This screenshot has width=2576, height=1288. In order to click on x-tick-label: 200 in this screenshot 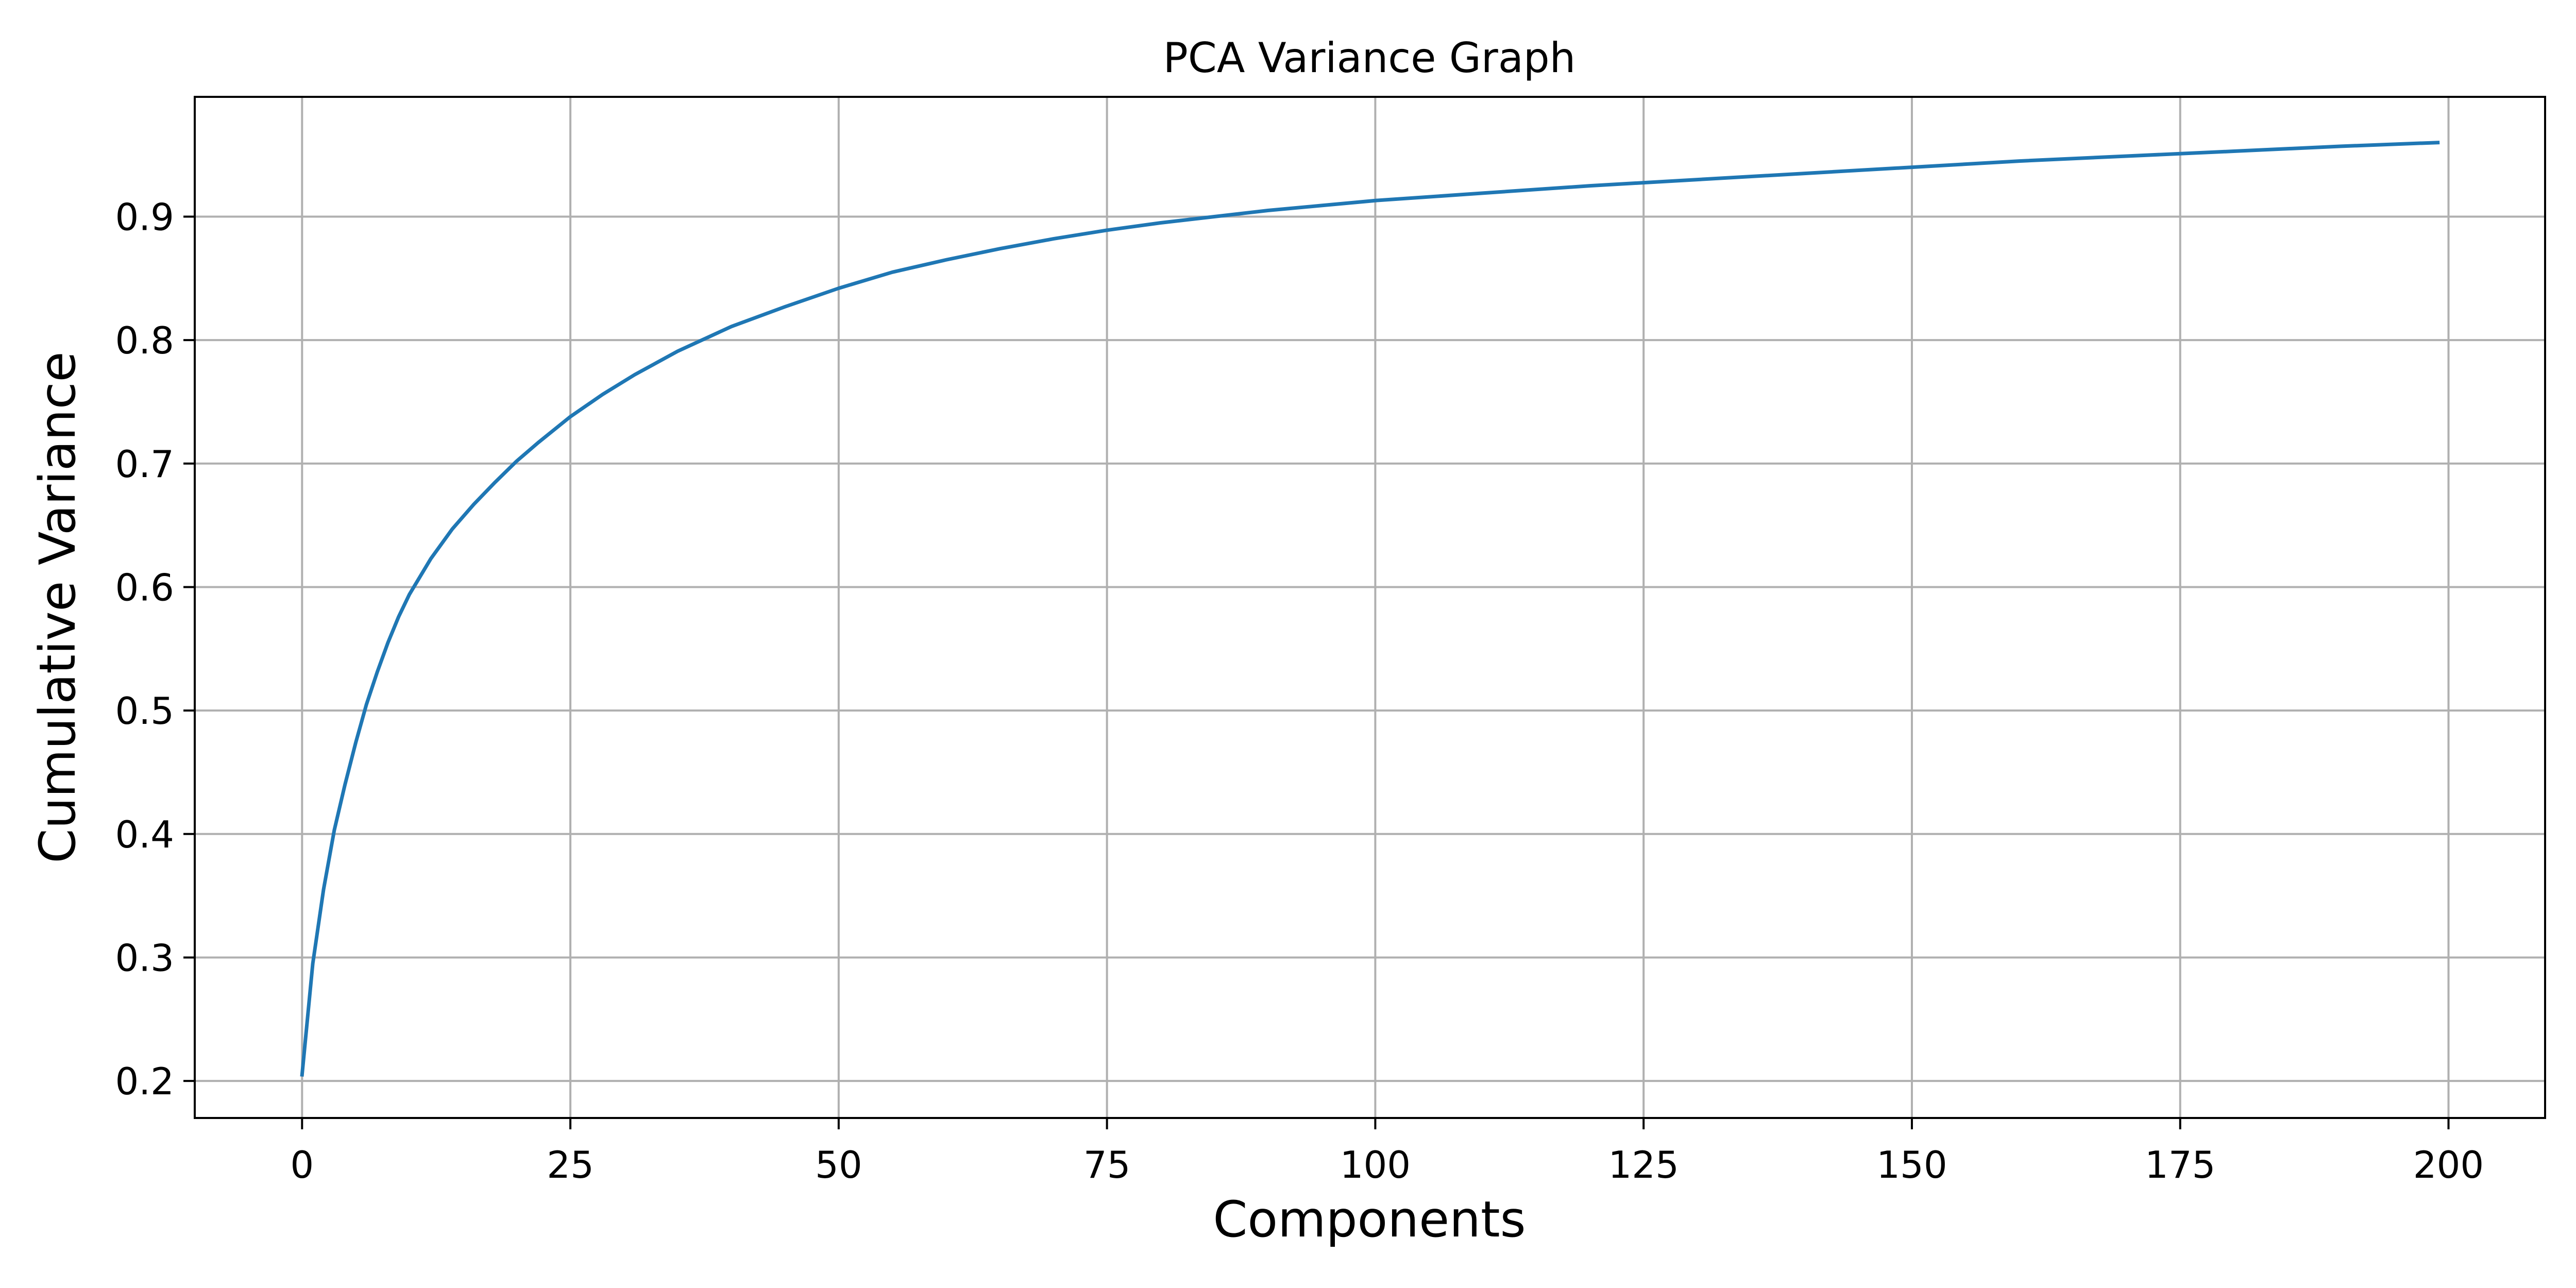, I will do `click(2448, 1165)`.